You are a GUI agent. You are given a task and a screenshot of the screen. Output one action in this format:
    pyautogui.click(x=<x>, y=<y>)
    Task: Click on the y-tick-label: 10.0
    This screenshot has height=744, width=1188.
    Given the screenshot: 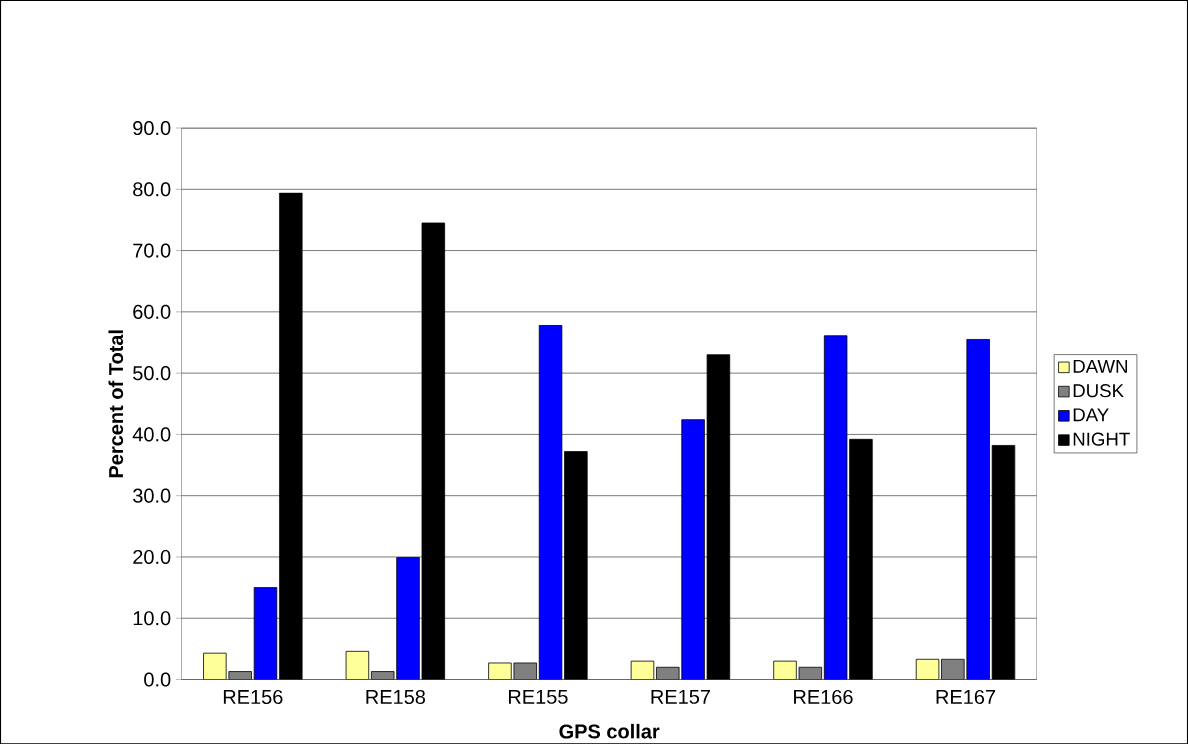 What is the action you would take?
    pyautogui.click(x=152, y=618)
    